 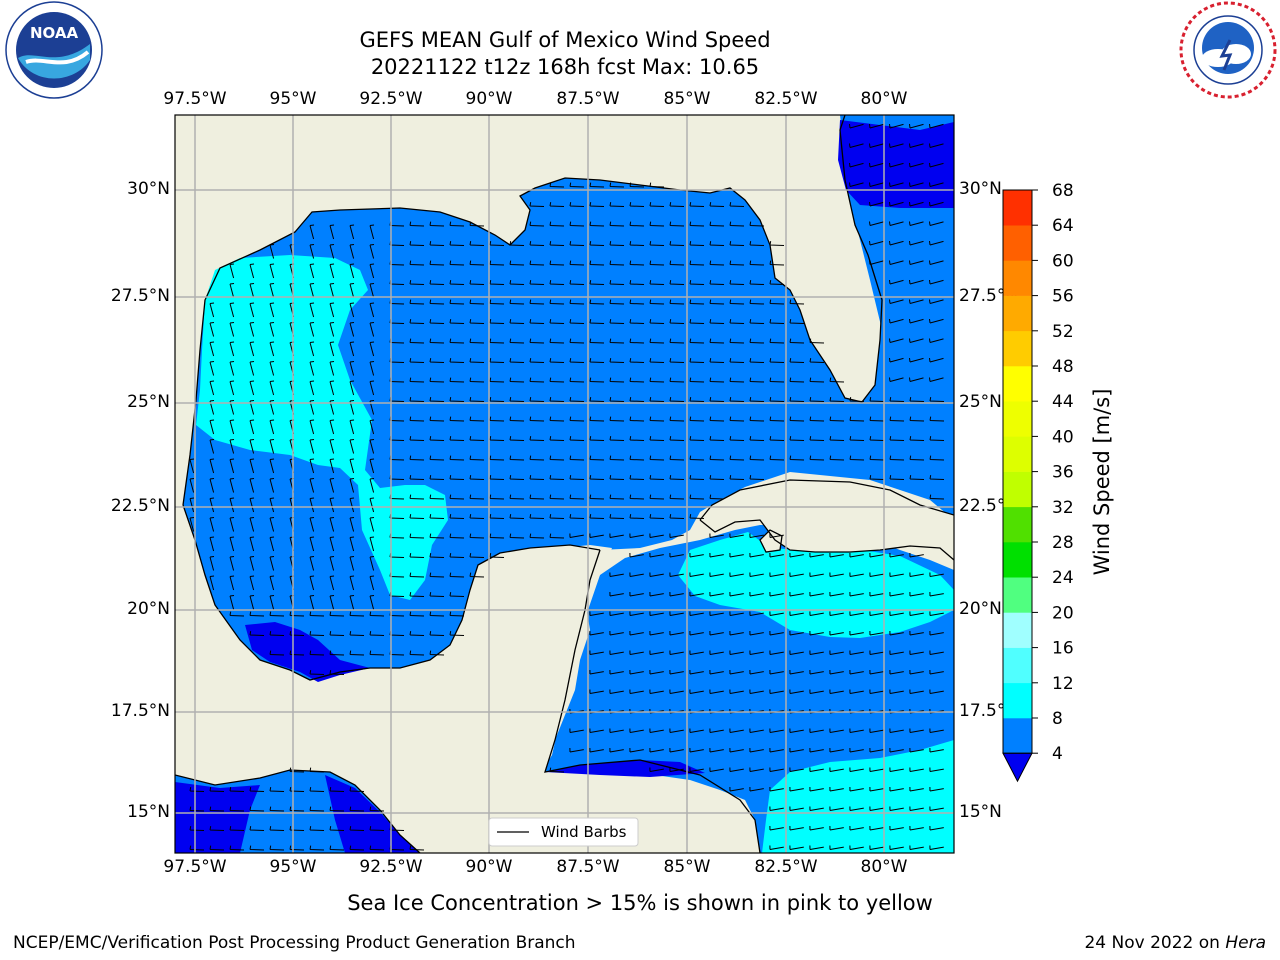 I want to click on colorbar-bins, so click(x=1017, y=486).